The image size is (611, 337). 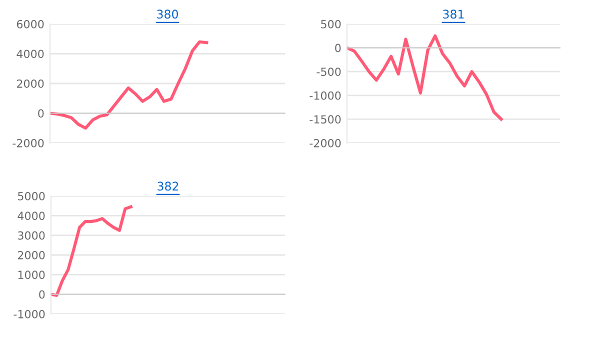 What do you see at coordinates (31, 275) in the screenshot?
I see `y-tick-label: 1000` at bounding box center [31, 275].